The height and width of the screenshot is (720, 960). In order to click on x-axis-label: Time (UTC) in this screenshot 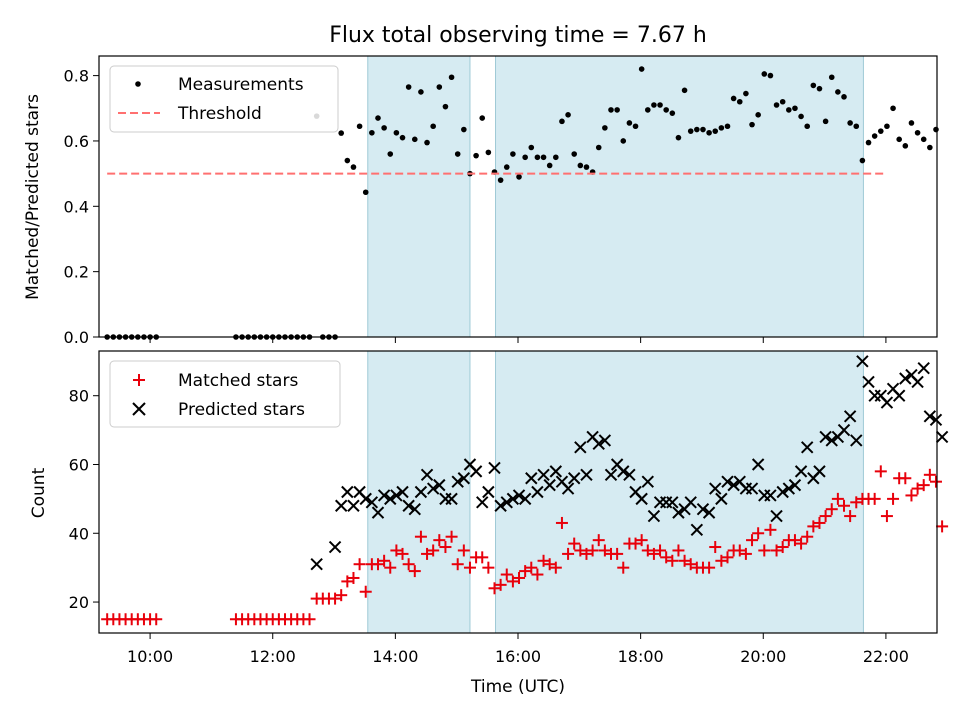, I will do `click(517, 687)`.